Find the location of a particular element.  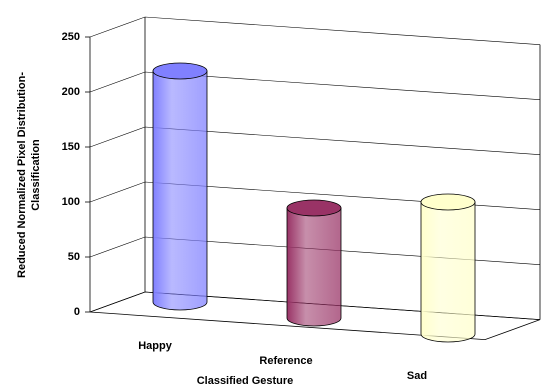

y-tick-label: 150 is located at coordinates (71, 147).